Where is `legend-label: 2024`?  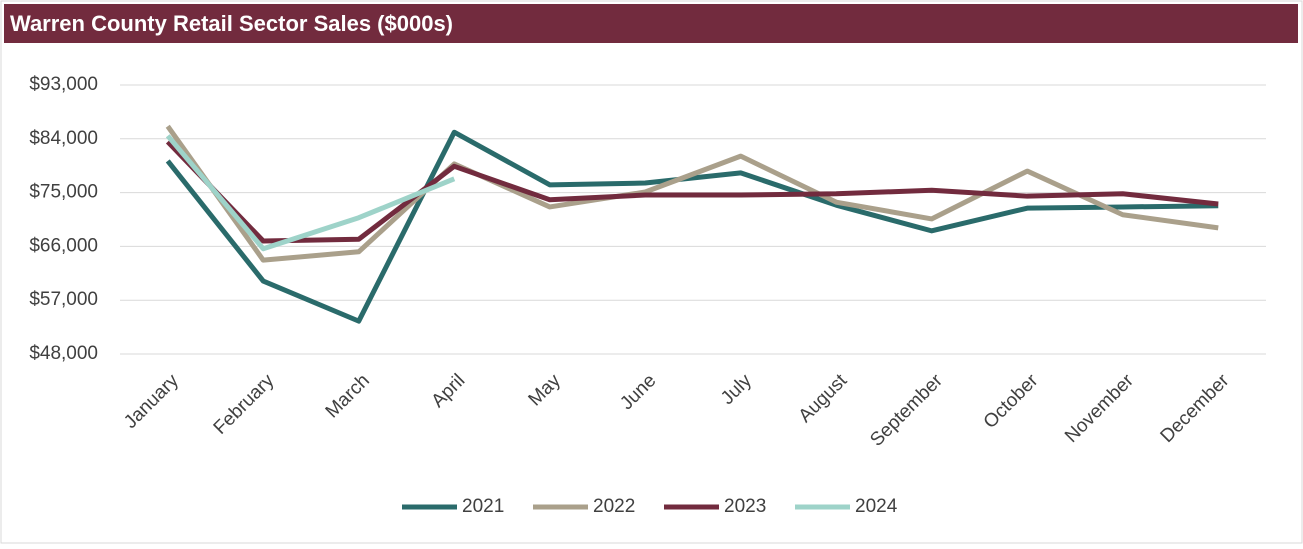
legend-label: 2024 is located at coordinates (876, 506).